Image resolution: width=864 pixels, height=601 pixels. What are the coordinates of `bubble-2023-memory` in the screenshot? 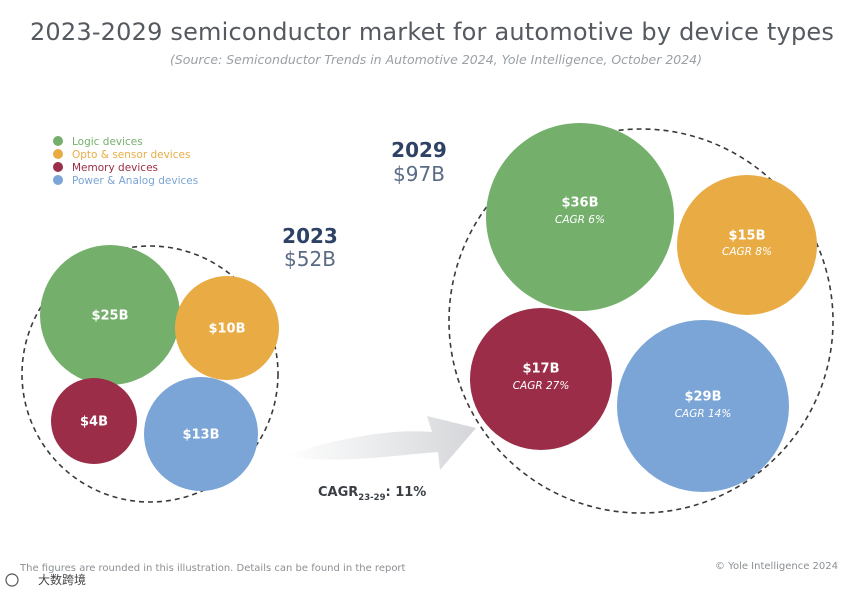 It's located at (94, 421).